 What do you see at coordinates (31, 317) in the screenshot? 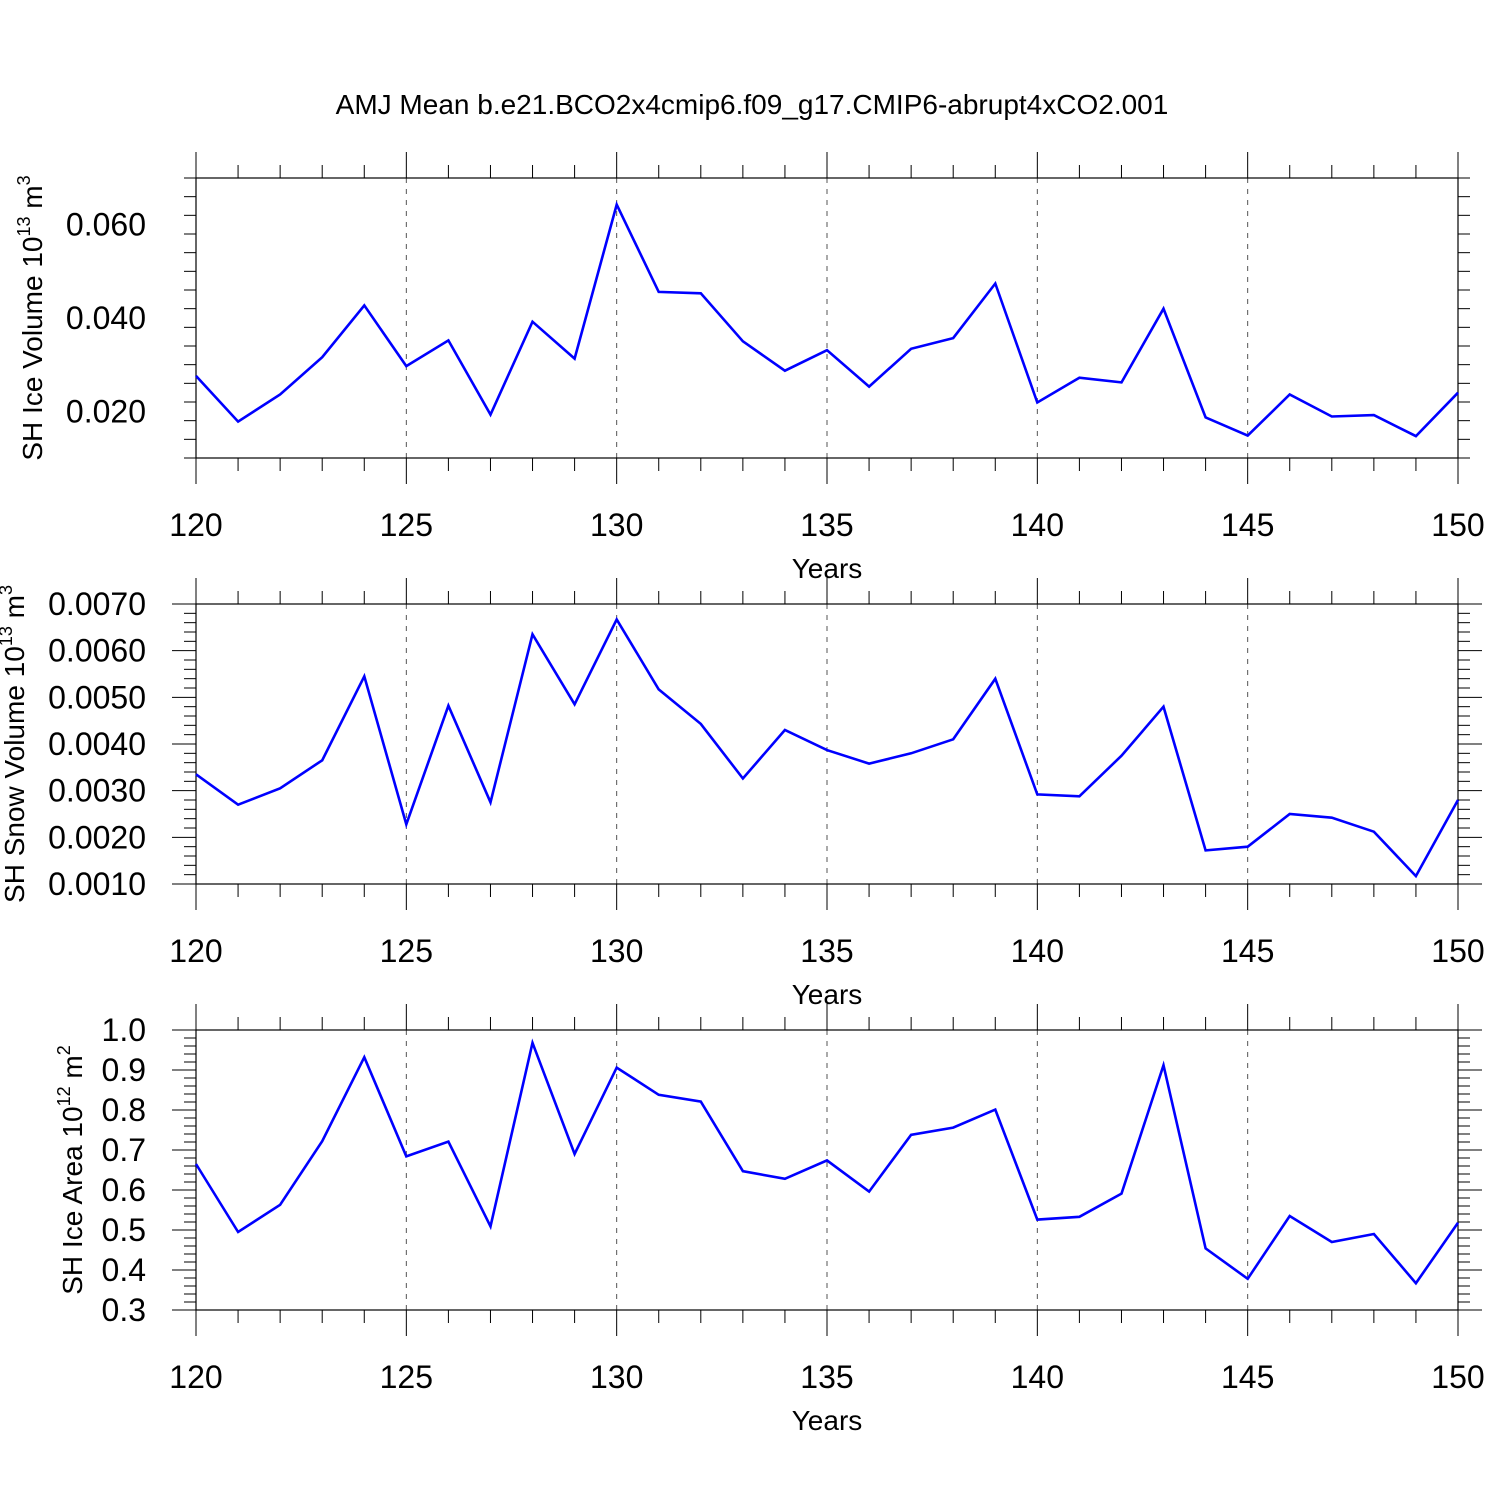
I see `y-axis-label: SH Ice Volume 1013 m3` at bounding box center [31, 317].